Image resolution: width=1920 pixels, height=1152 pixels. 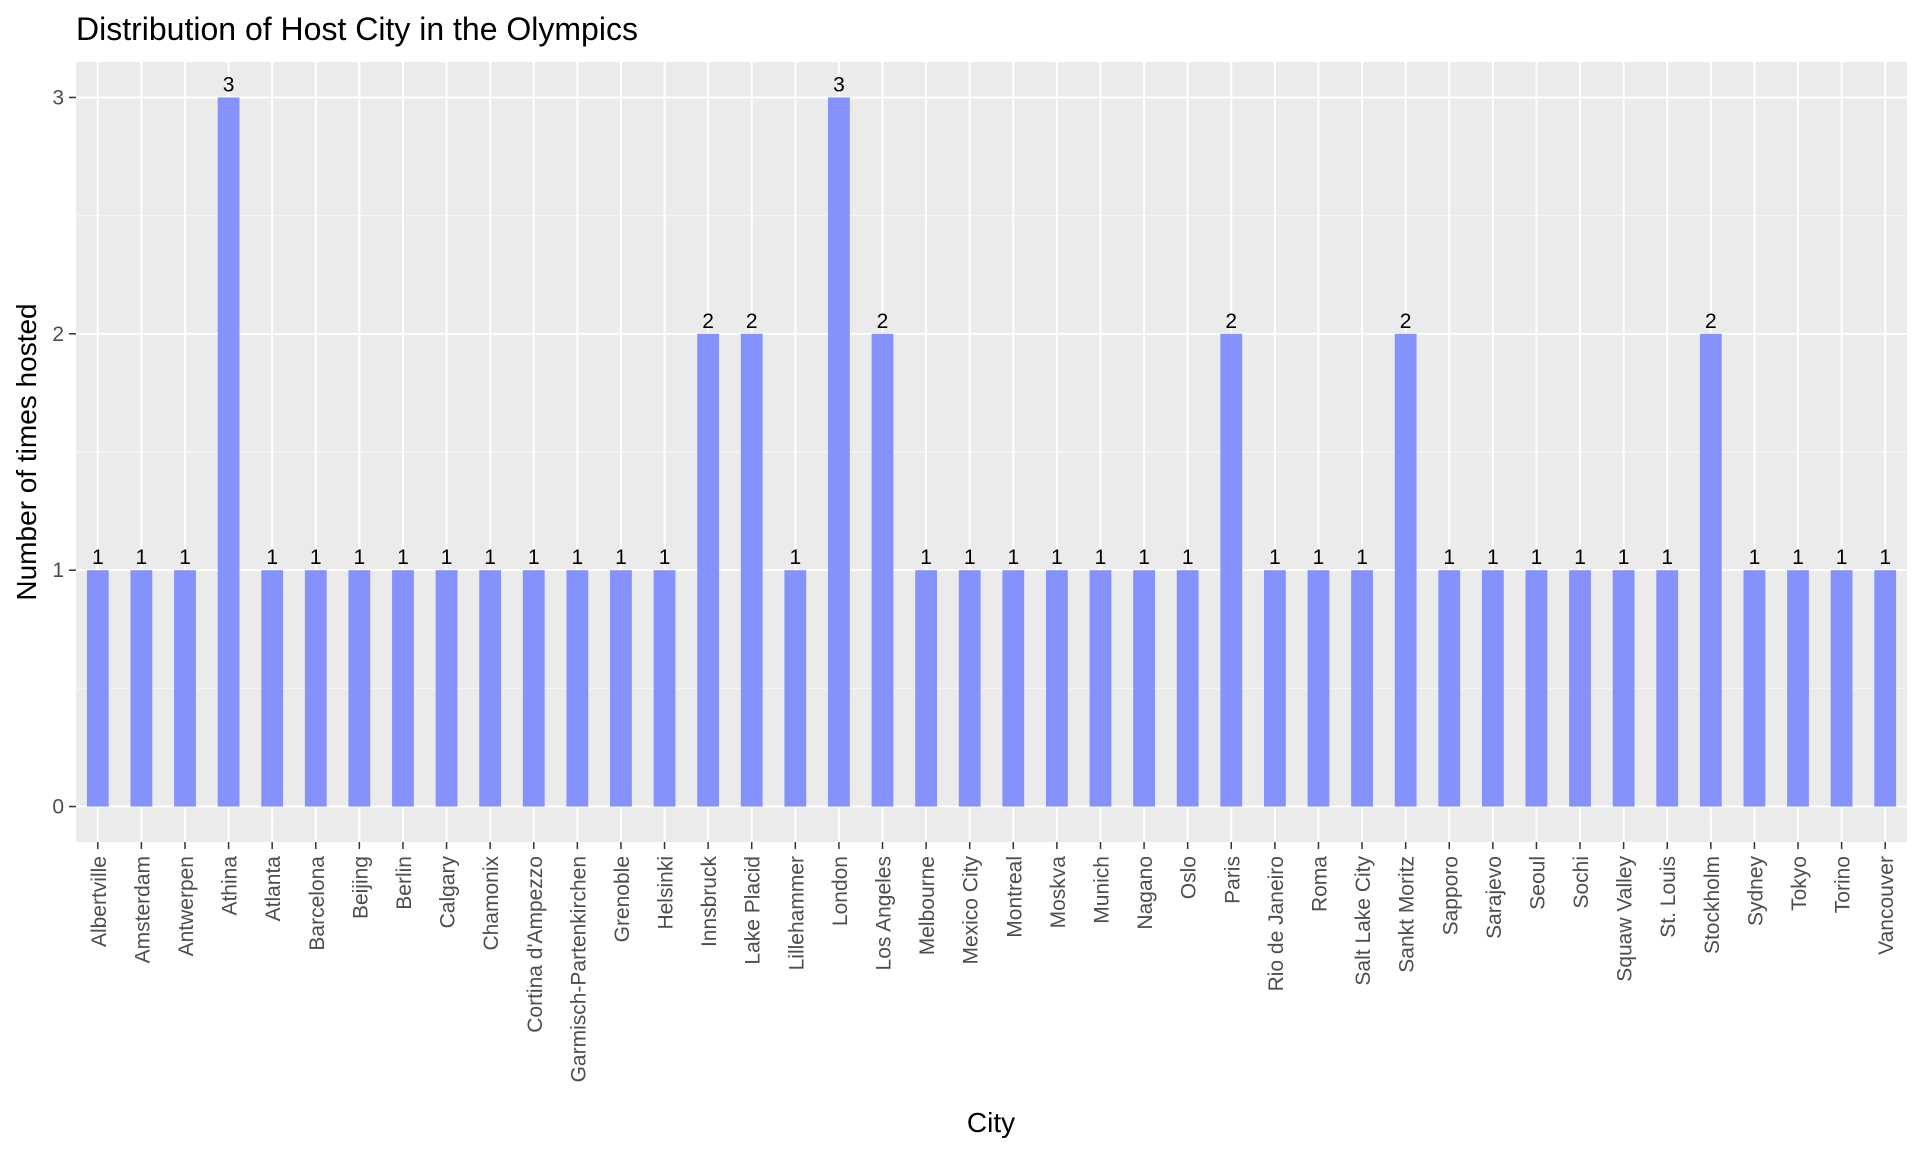 What do you see at coordinates (99, 901) in the screenshot?
I see `x-tick-label: Albertville` at bounding box center [99, 901].